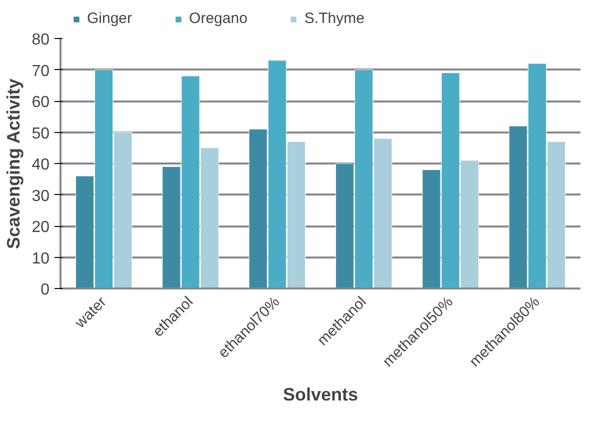 This screenshot has width=612, height=421. What do you see at coordinates (41, 40) in the screenshot?
I see `y-tick-label: 80` at bounding box center [41, 40].